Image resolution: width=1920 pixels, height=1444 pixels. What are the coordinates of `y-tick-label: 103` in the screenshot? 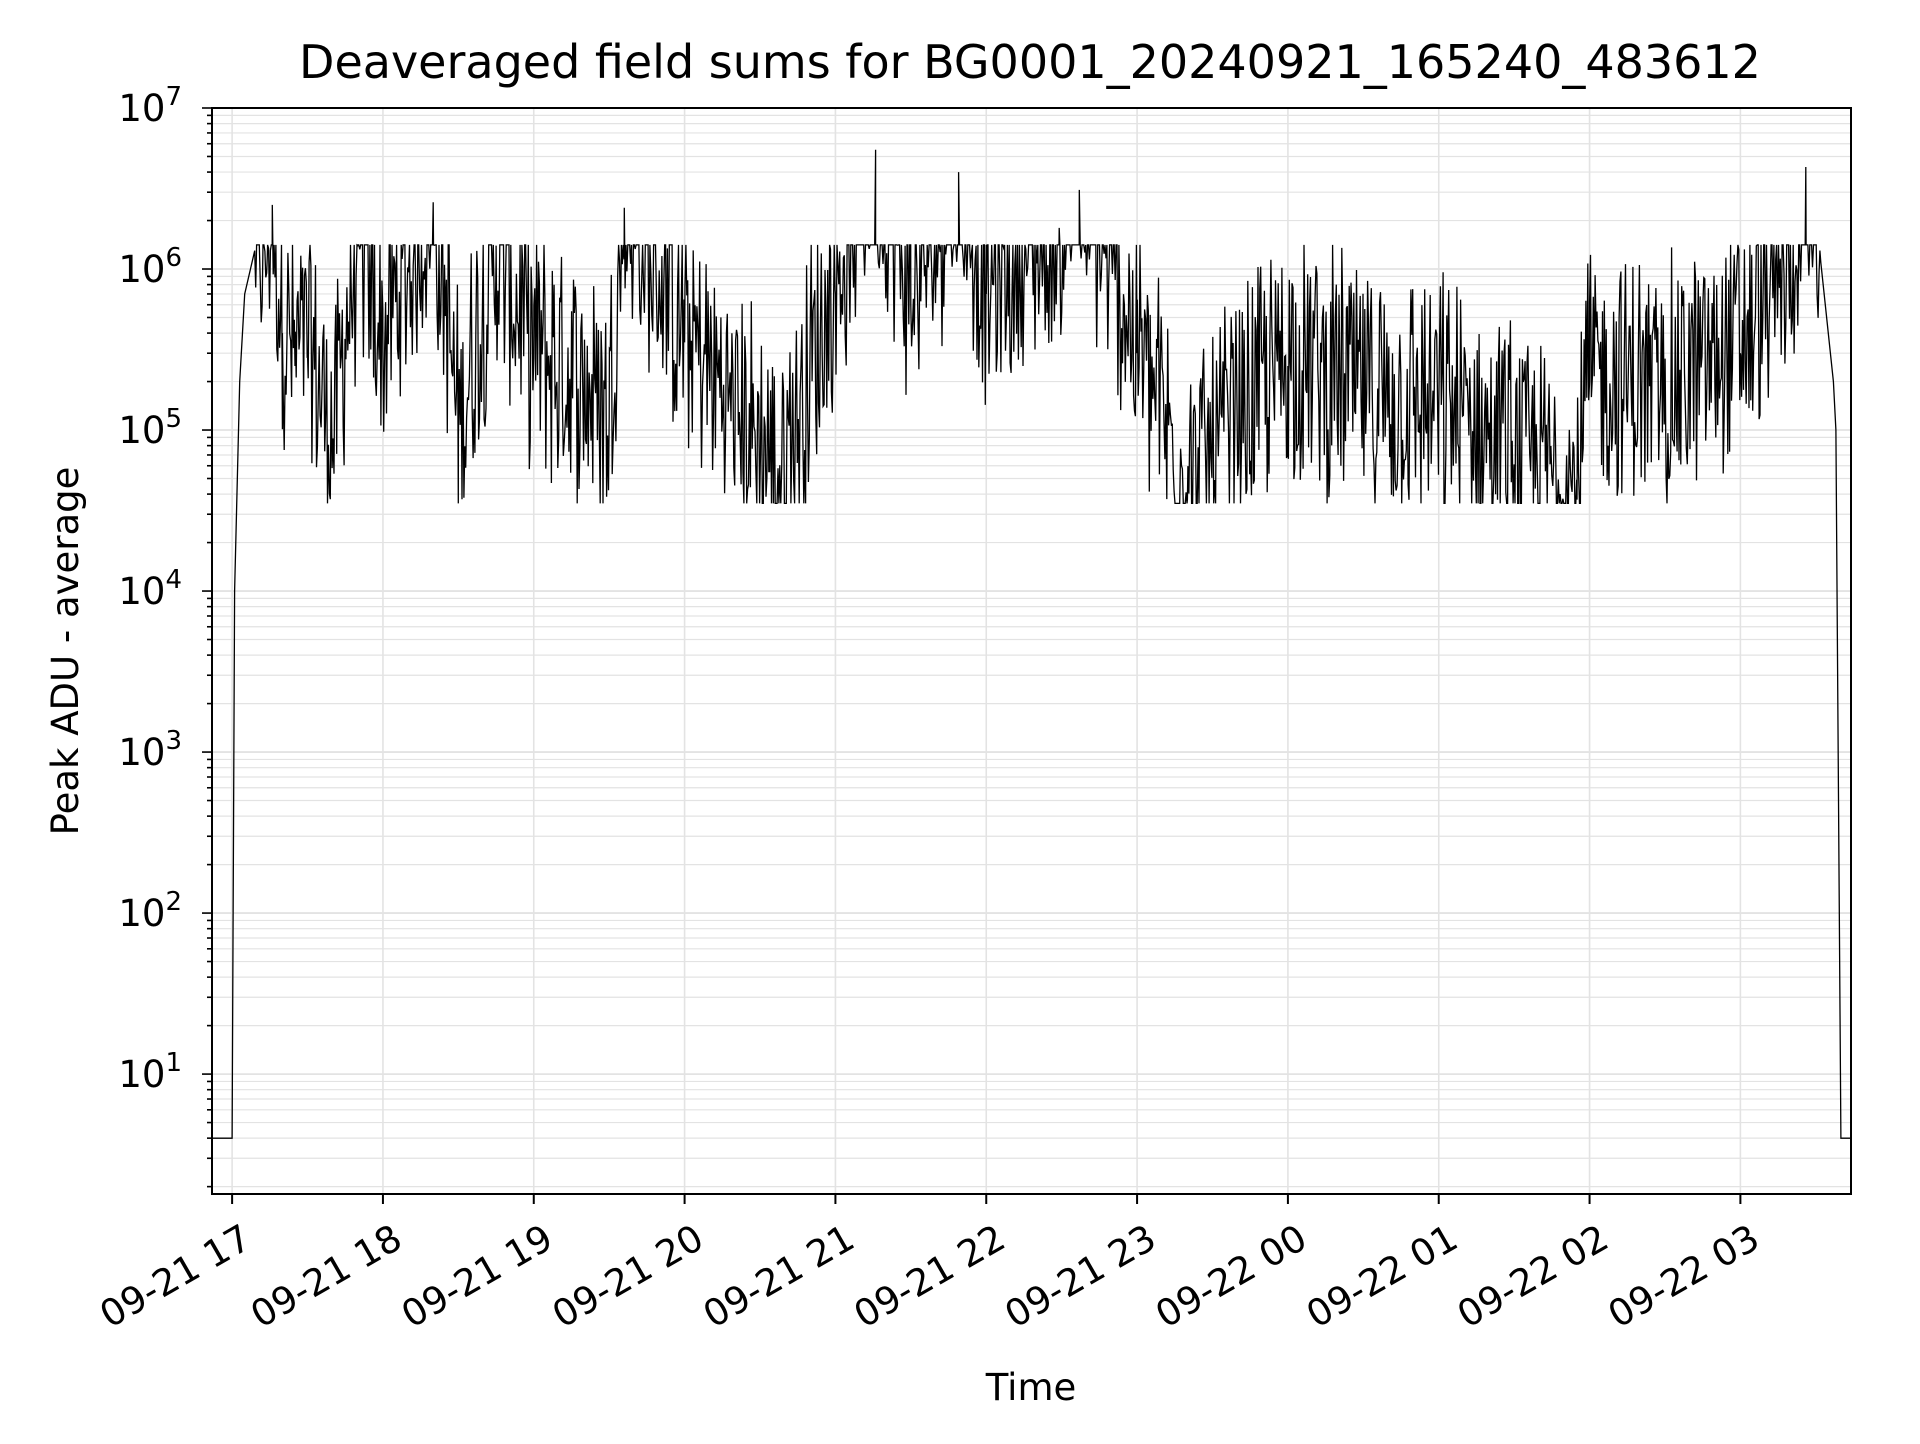 It's located at (150, 750).